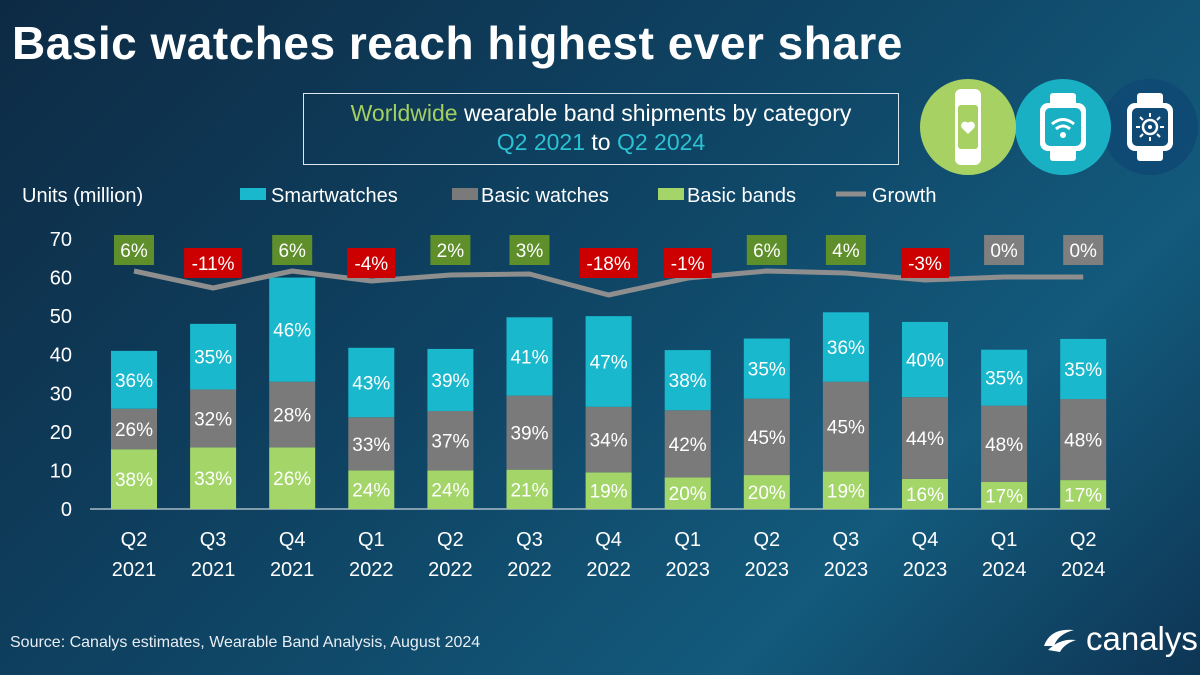 The image size is (1200, 675). What do you see at coordinates (213, 479) in the screenshot?
I see `segment-label-basic-bands: 33%` at bounding box center [213, 479].